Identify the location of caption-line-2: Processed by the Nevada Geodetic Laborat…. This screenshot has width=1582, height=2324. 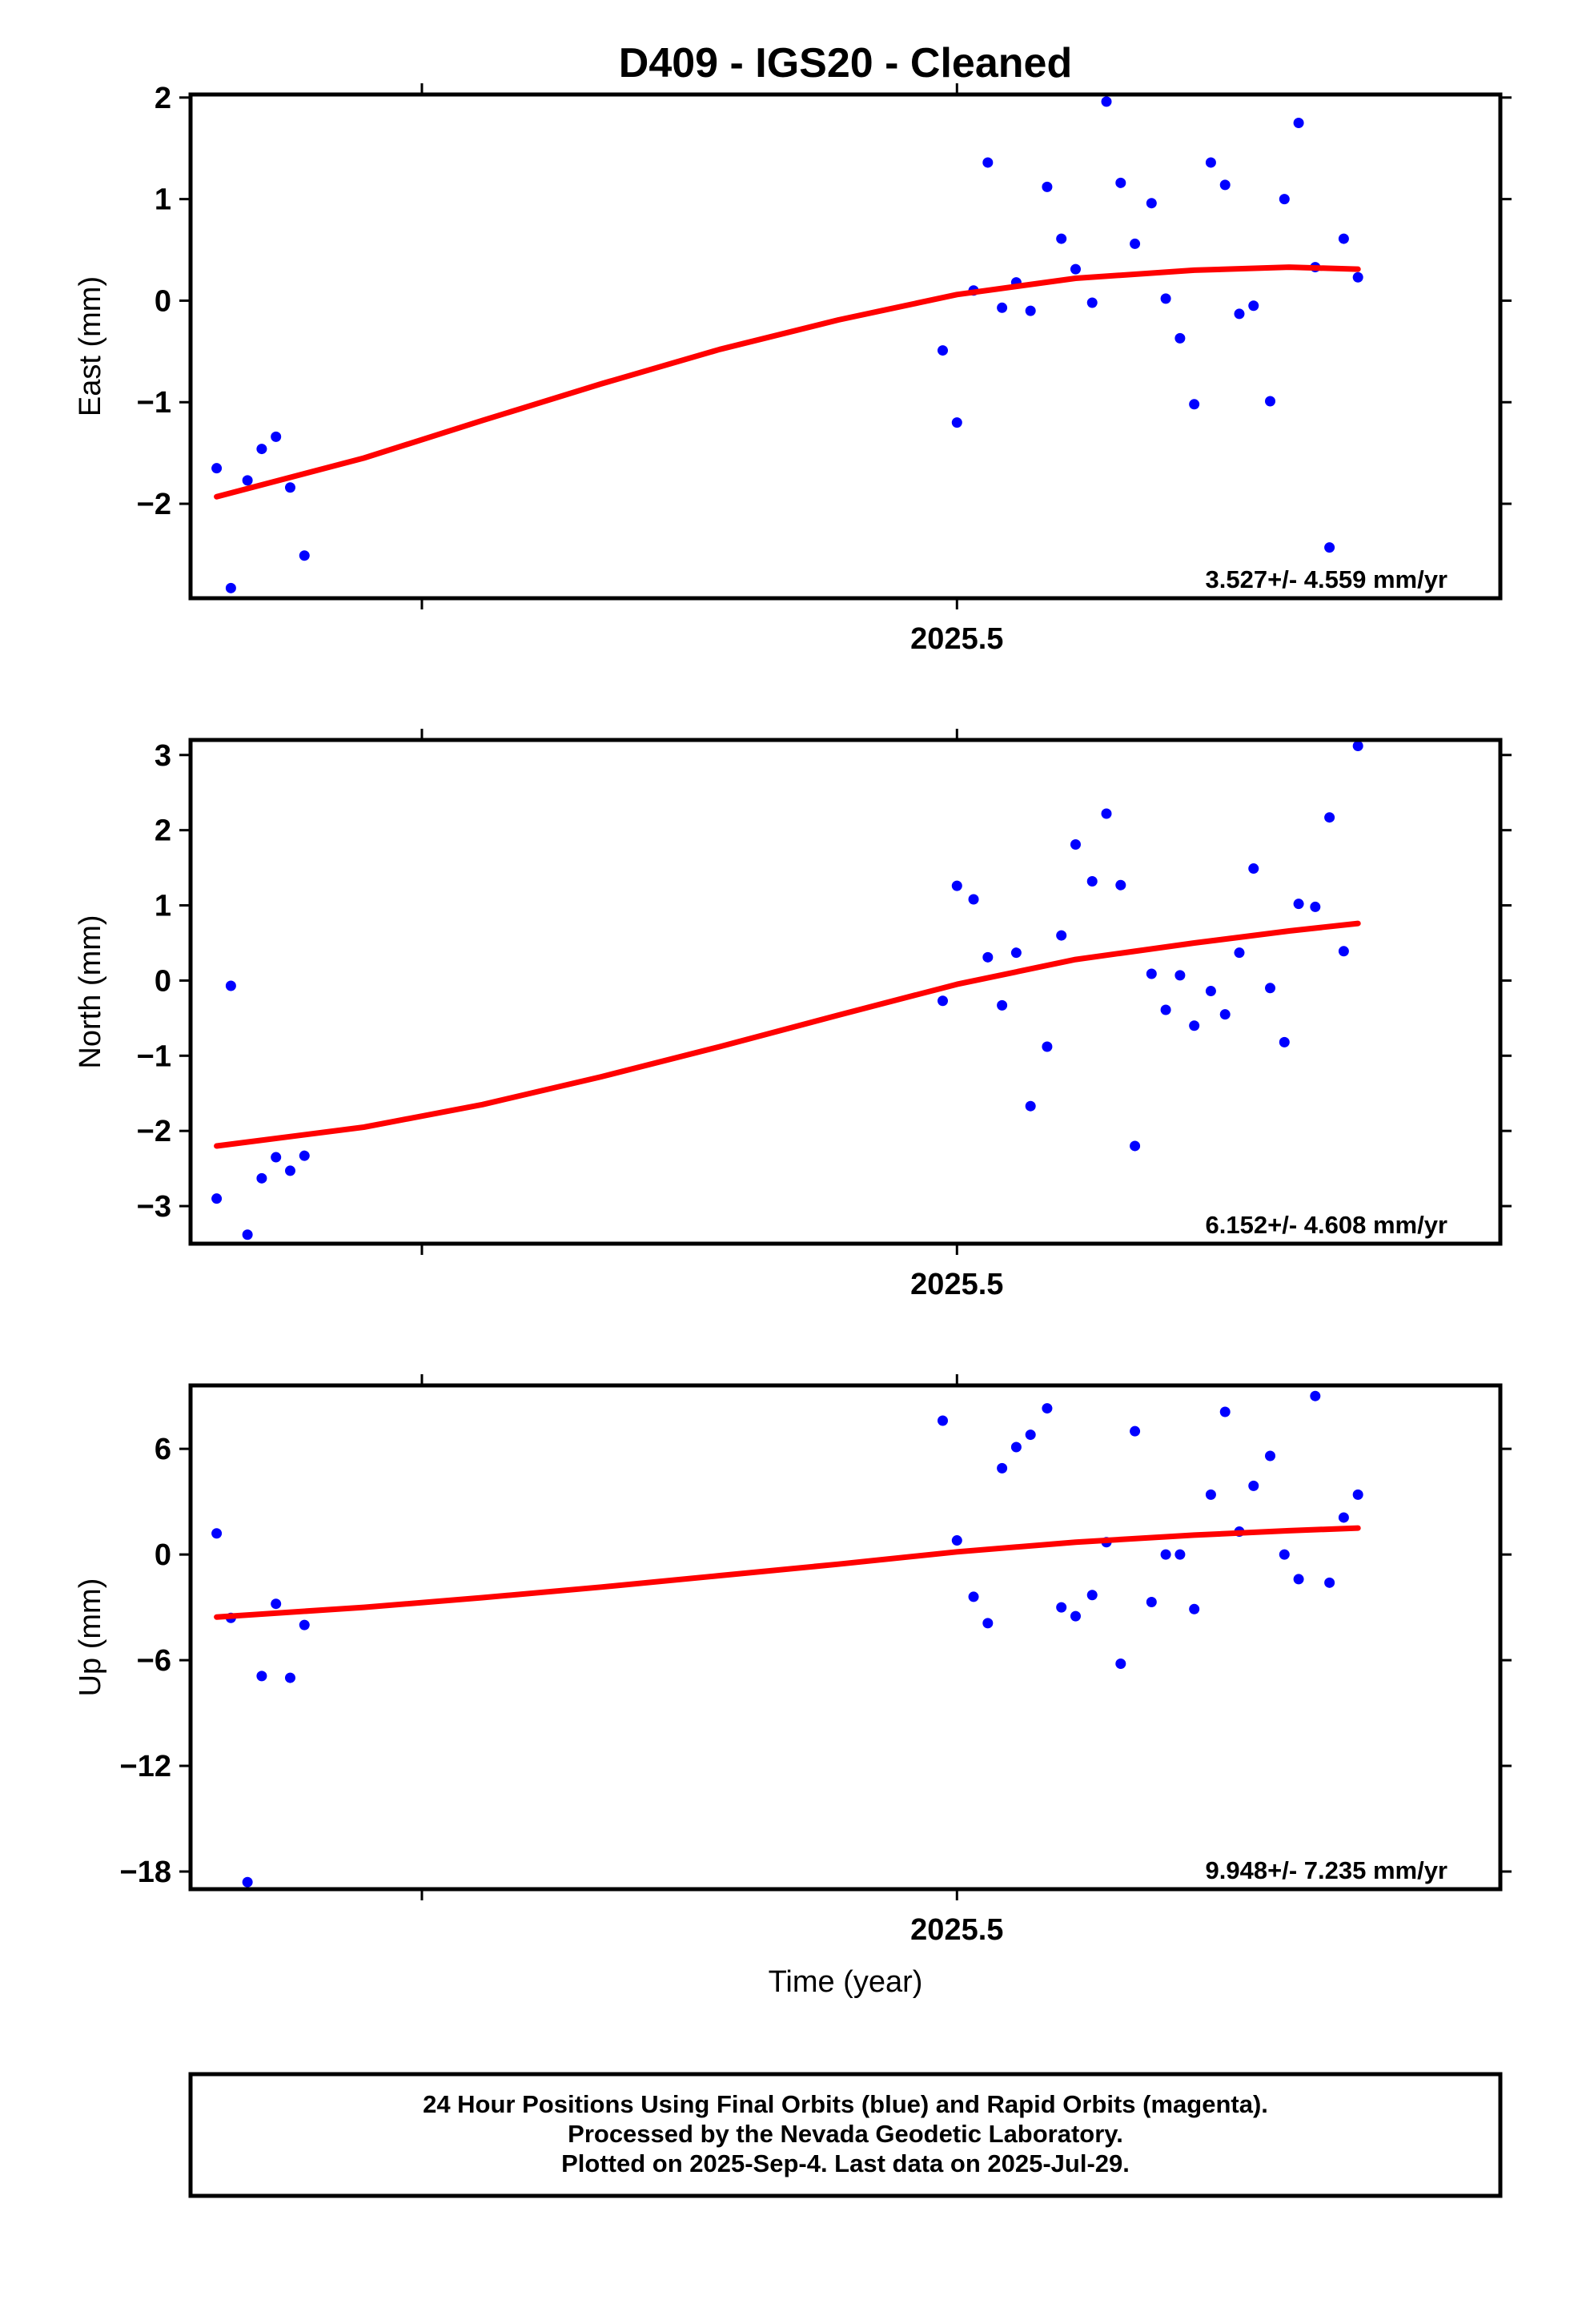
(846, 2134).